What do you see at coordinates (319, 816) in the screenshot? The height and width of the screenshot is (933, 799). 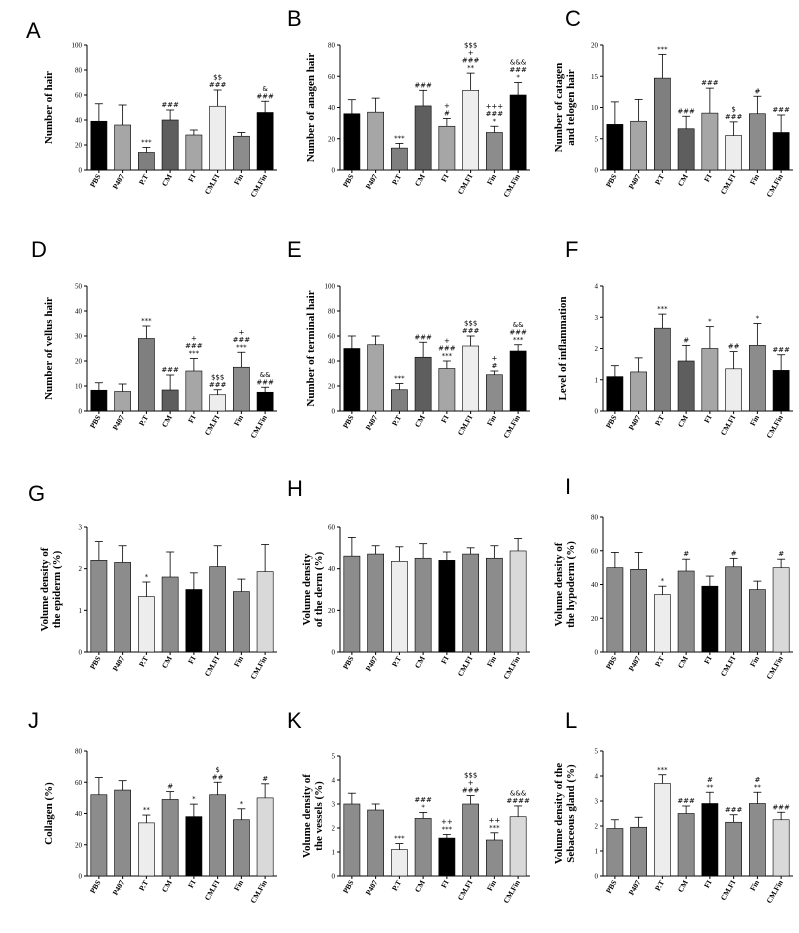 I see `y-axis-title-line: the vessels (%)` at bounding box center [319, 816].